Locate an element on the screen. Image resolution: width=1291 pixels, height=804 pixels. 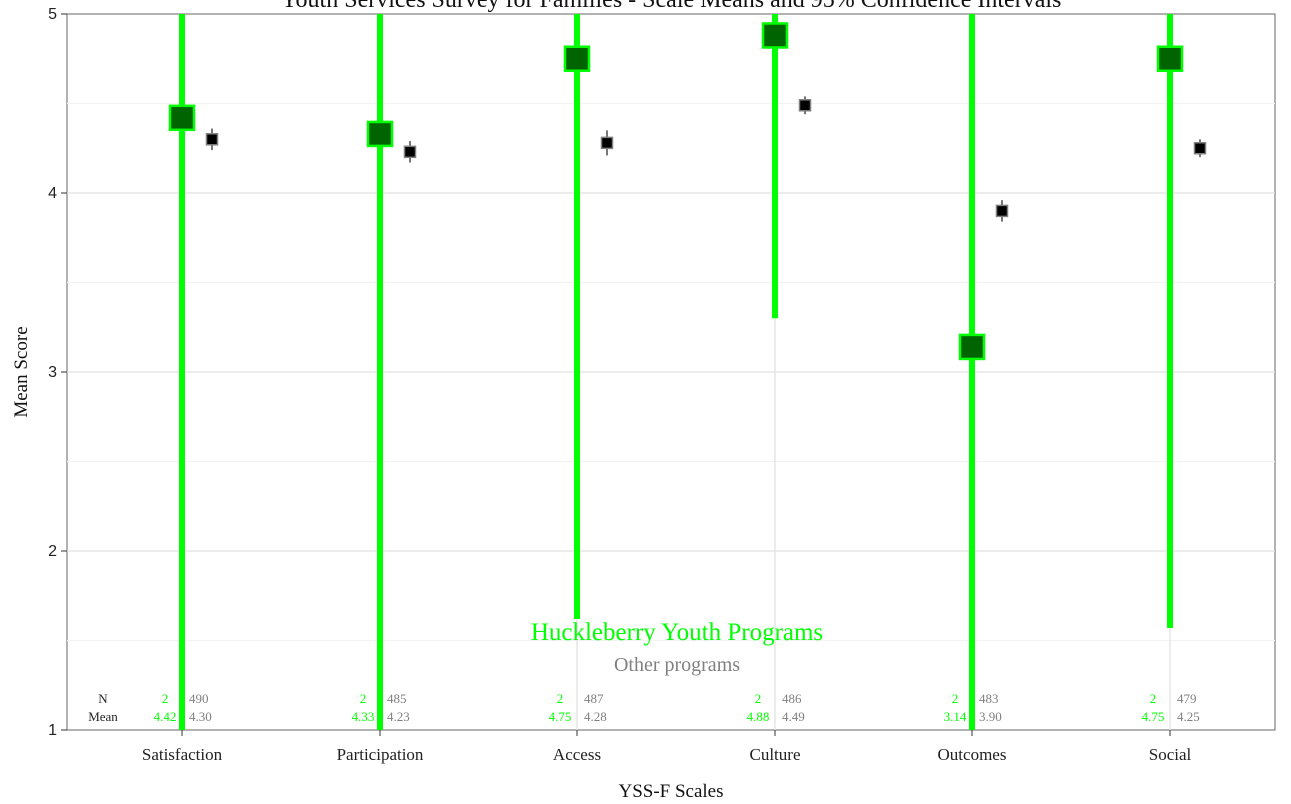
other-mean-label: 4.49 is located at coordinates (793, 716).